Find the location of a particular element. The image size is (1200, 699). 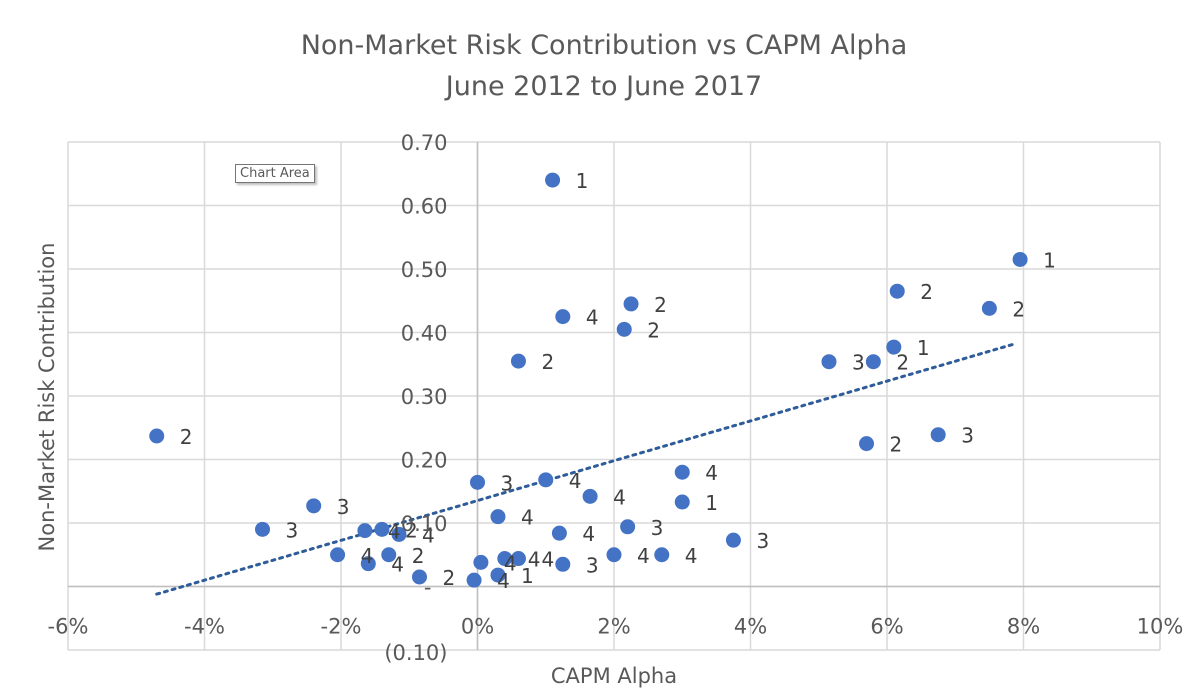

x-tick-label: 10% is located at coordinates (1160, 627).